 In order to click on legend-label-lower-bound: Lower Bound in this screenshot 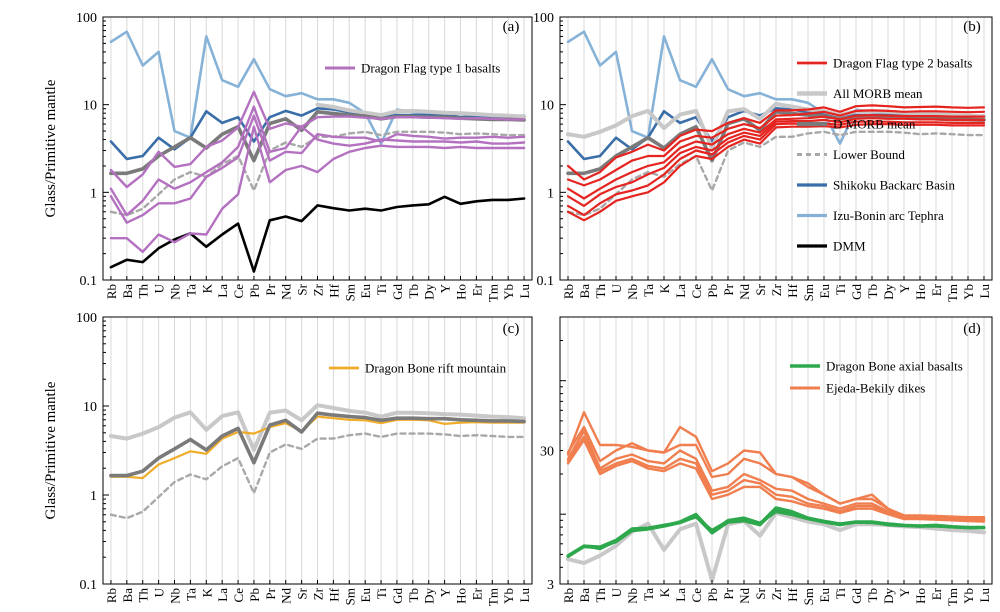, I will do `click(869, 154)`.